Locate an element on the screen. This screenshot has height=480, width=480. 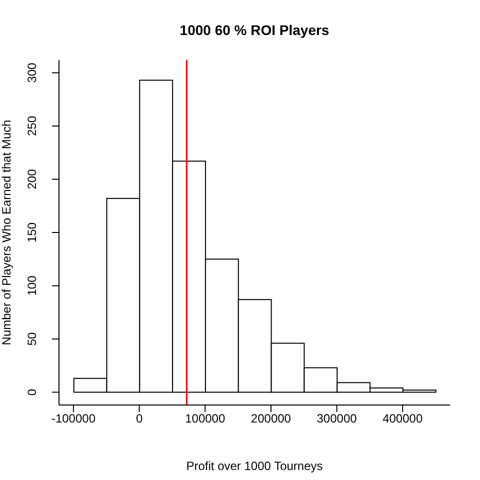
y-tick-label: 50 is located at coordinates (32, 339).